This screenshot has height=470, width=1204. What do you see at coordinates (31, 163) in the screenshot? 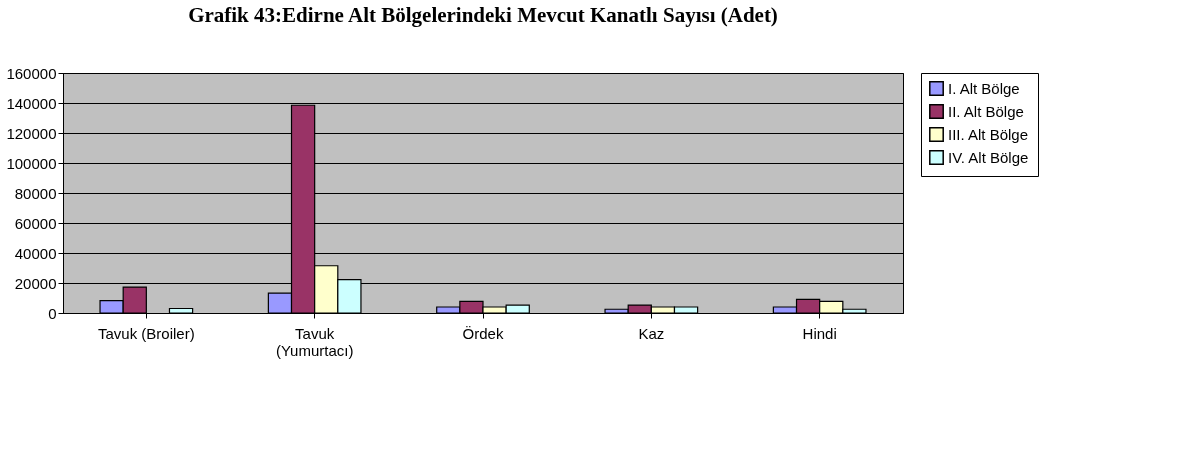
I see `y-tick-label: 100000` at bounding box center [31, 163].